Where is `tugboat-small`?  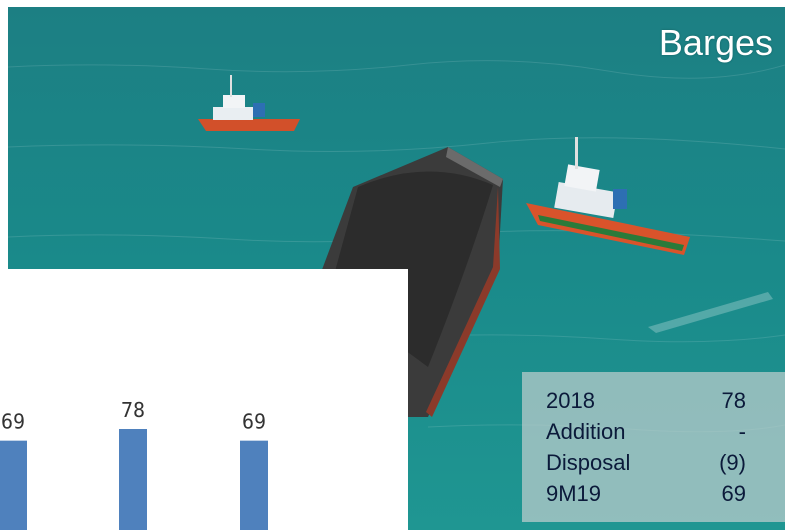
tugboat-small is located at coordinates (249, 103).